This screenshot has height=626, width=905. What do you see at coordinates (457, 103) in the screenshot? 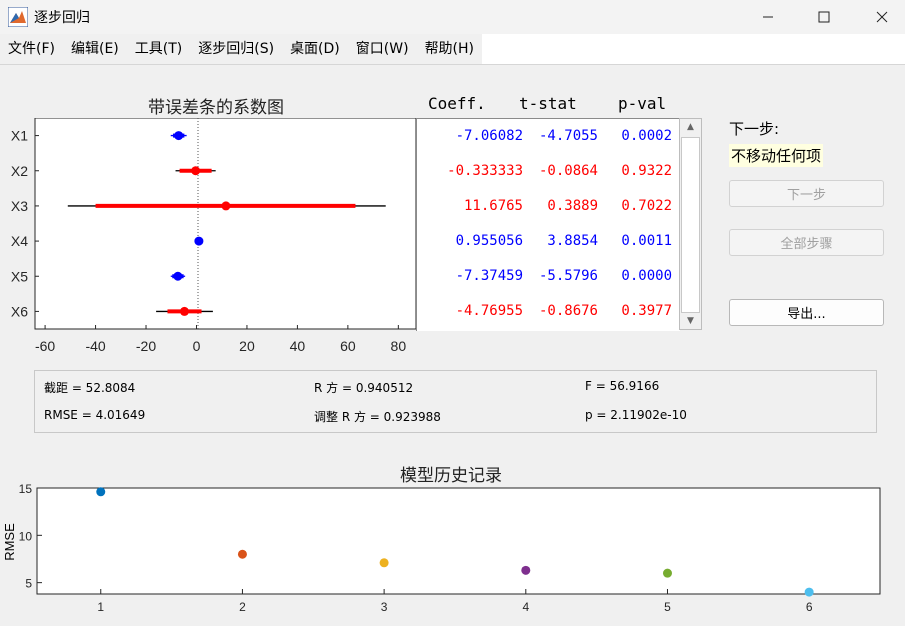
I see `col-header-coeff: Coeff.` at bounding box center [457, 103].